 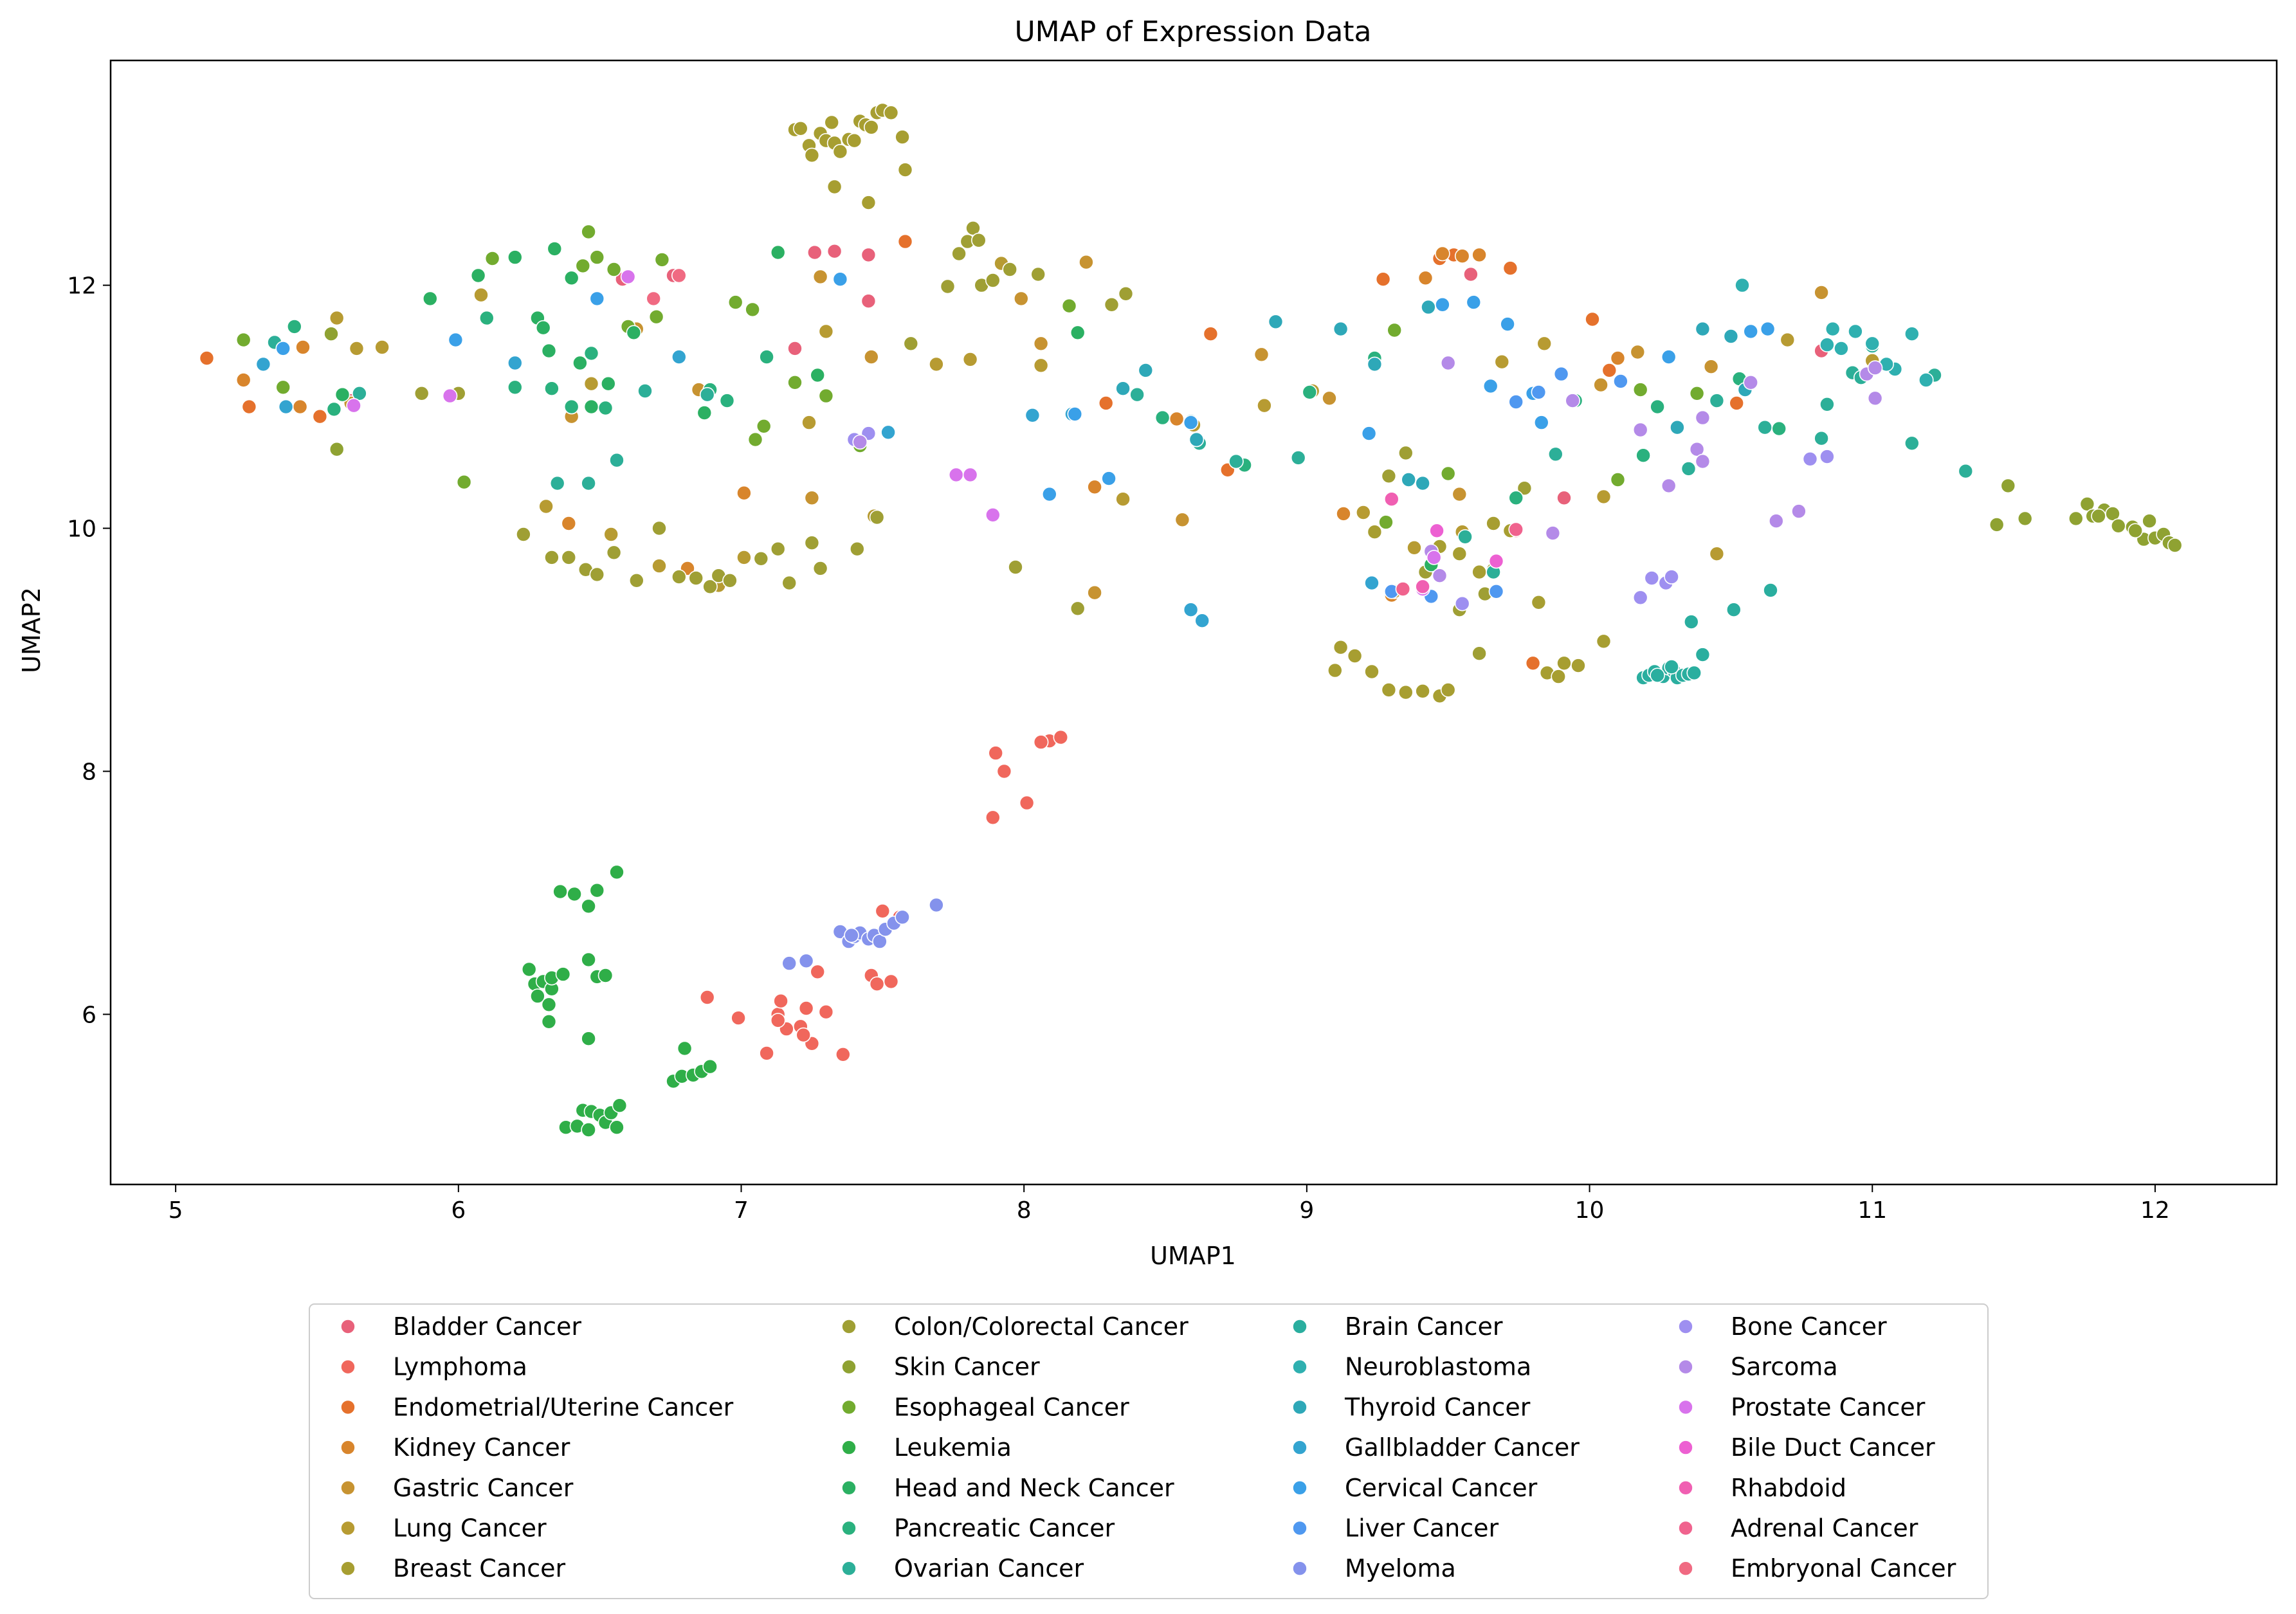 I want to click on legend-label: Prostate Cancer, so click(x=1829, y=1407).